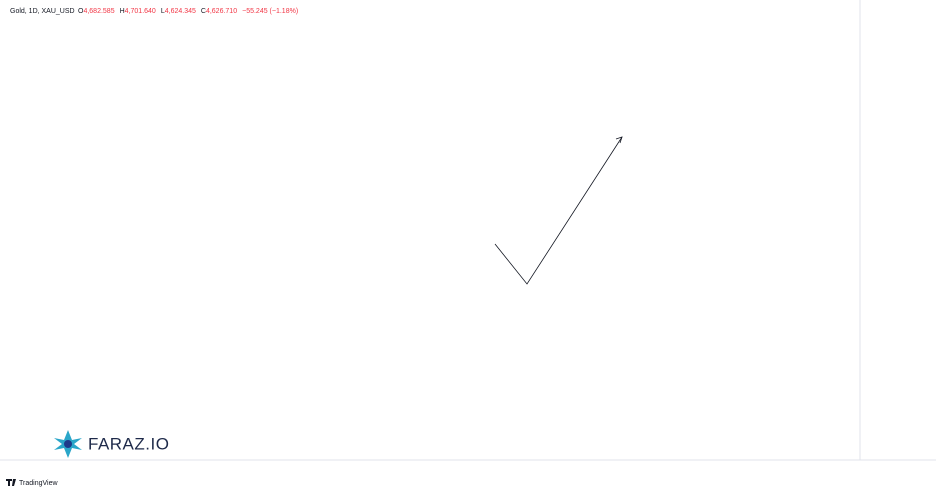 The height and width of the screenshot is (492, 936). What do you see at coordinates (98, 11) in the screenshot?
I see `readout-value: 4,682.585` at bounding box center [98, 11].